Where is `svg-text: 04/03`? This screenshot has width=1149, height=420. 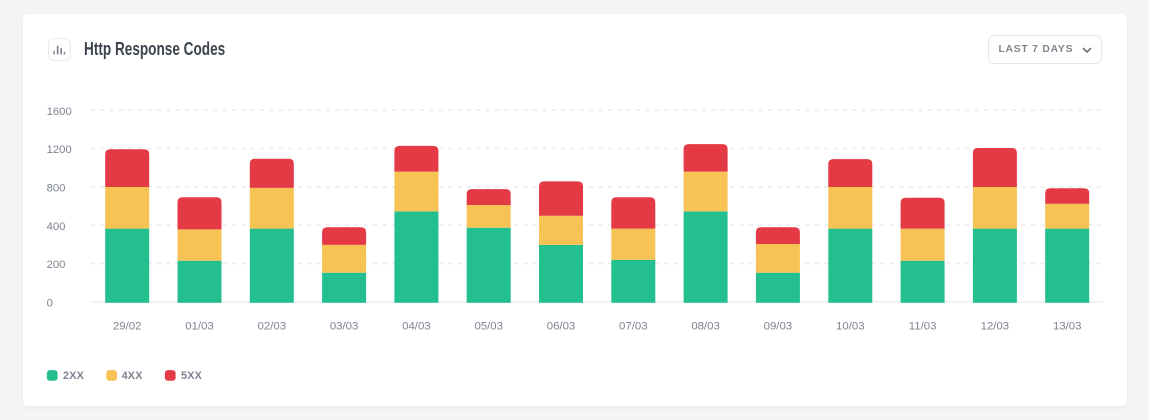 svg-text: 04/03 is located at coordinates (416, 327).